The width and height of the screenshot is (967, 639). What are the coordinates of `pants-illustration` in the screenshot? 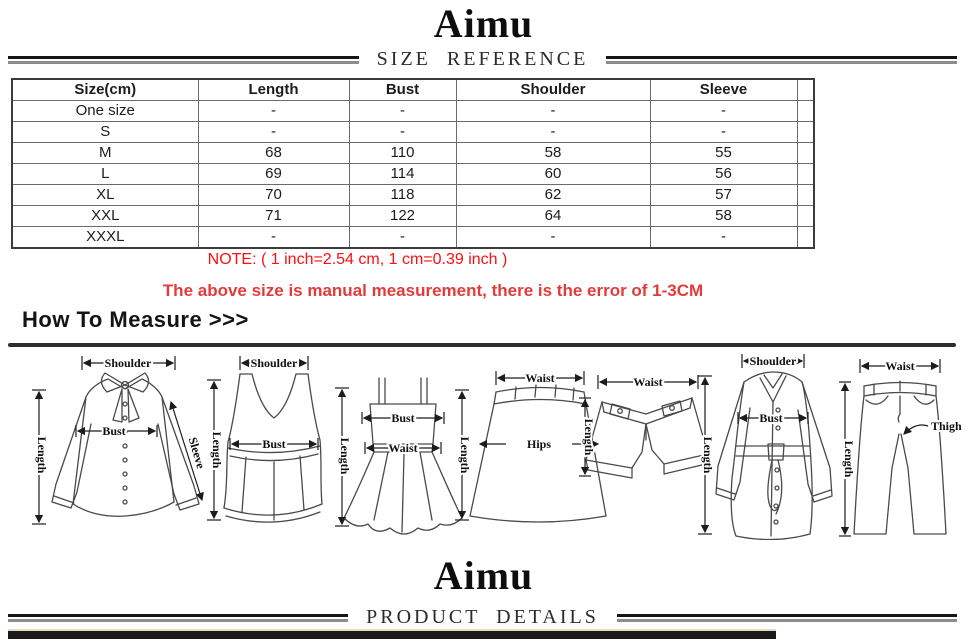 It's located at (900, 457).